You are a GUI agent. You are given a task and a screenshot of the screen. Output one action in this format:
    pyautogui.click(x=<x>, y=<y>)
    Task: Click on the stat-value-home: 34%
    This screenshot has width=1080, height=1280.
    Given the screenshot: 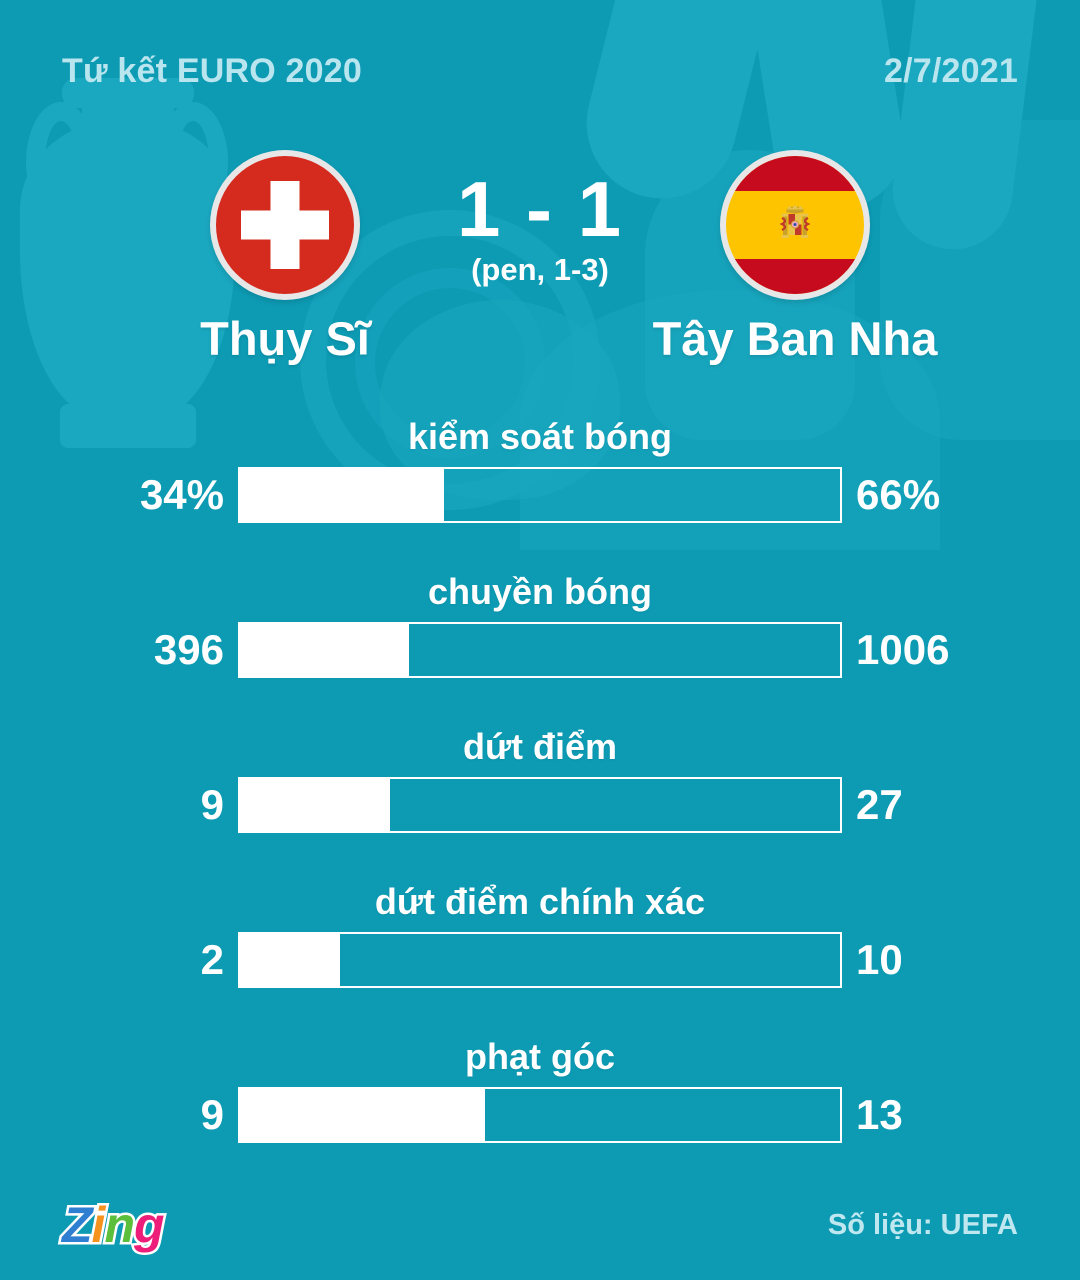 What is the action you would take?
    pyautogui.click(x=181, y=494)
    